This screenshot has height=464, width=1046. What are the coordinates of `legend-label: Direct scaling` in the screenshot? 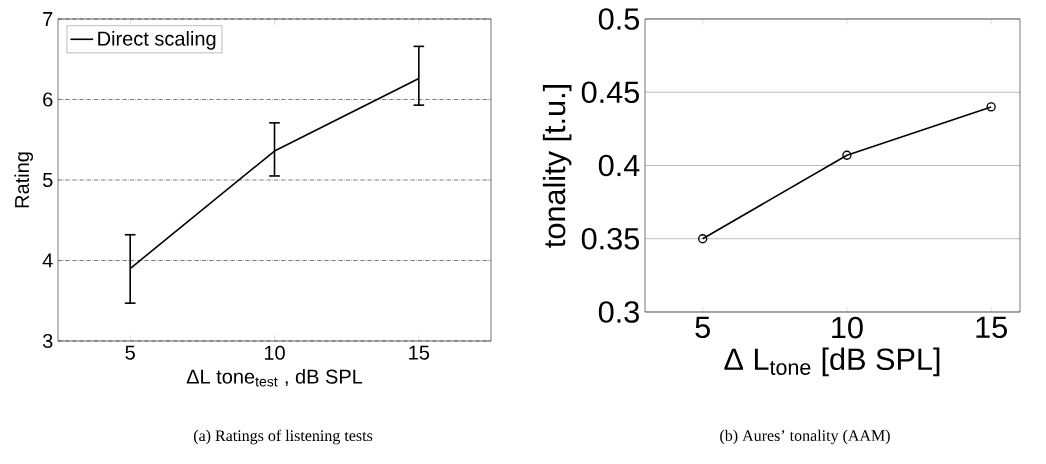 It's located at (157, 40).